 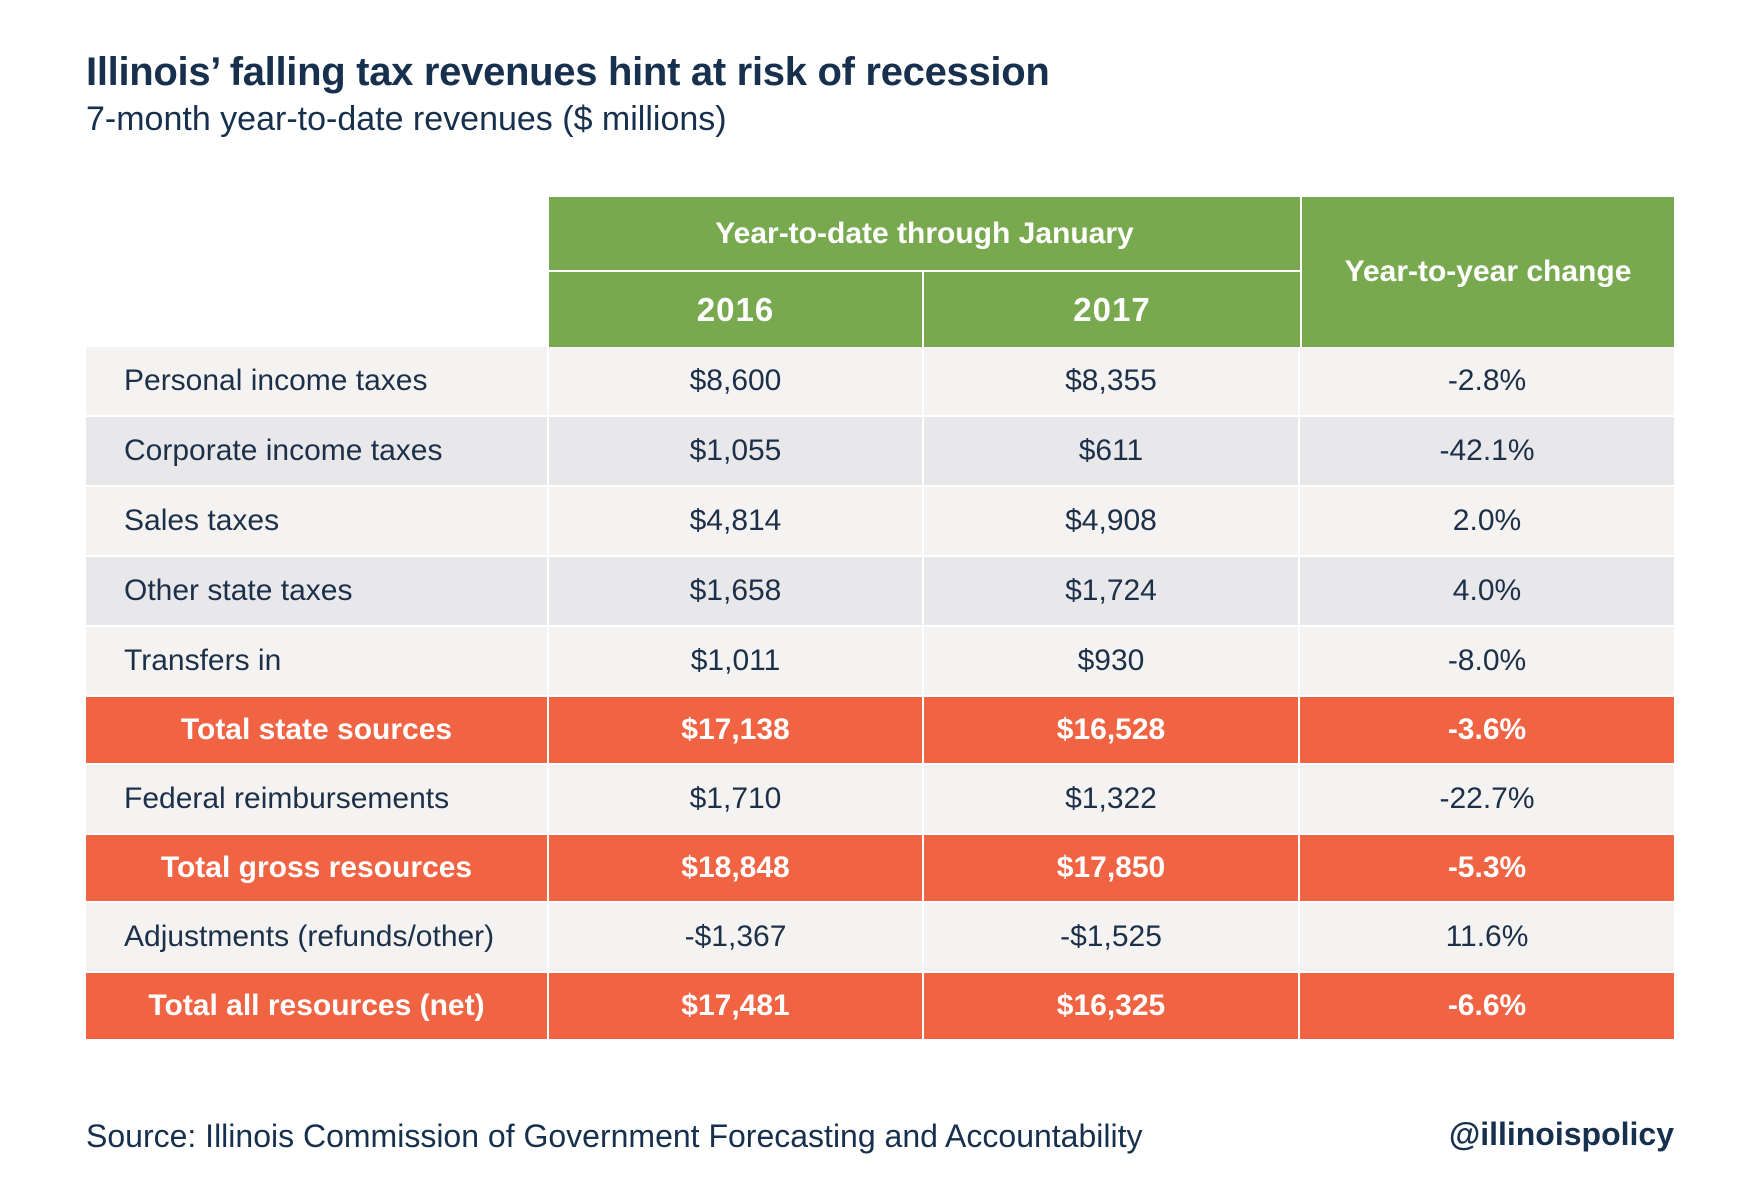 I want to click on value-change: -8.0%, so click(x=1487, y=660).